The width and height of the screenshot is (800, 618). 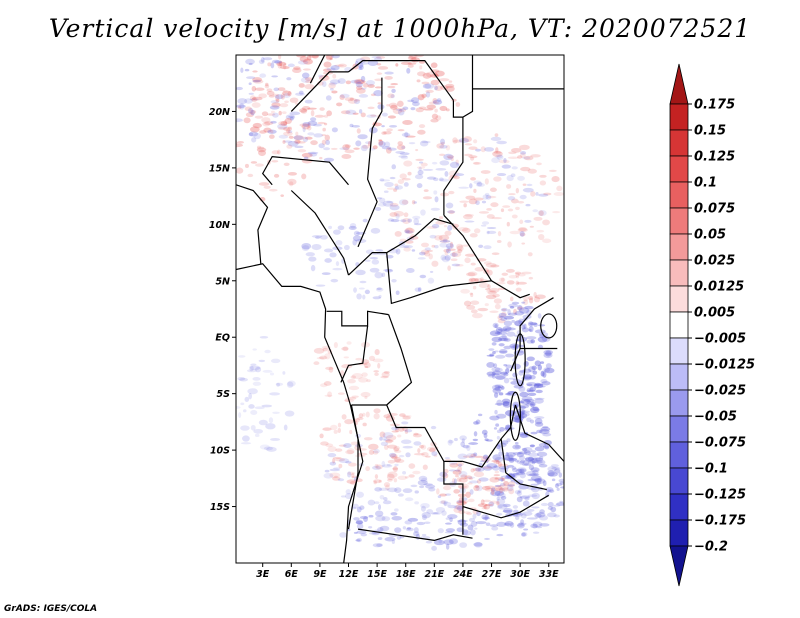 I want to click on x-tick-label: 15E, so click(x=377, y=574).